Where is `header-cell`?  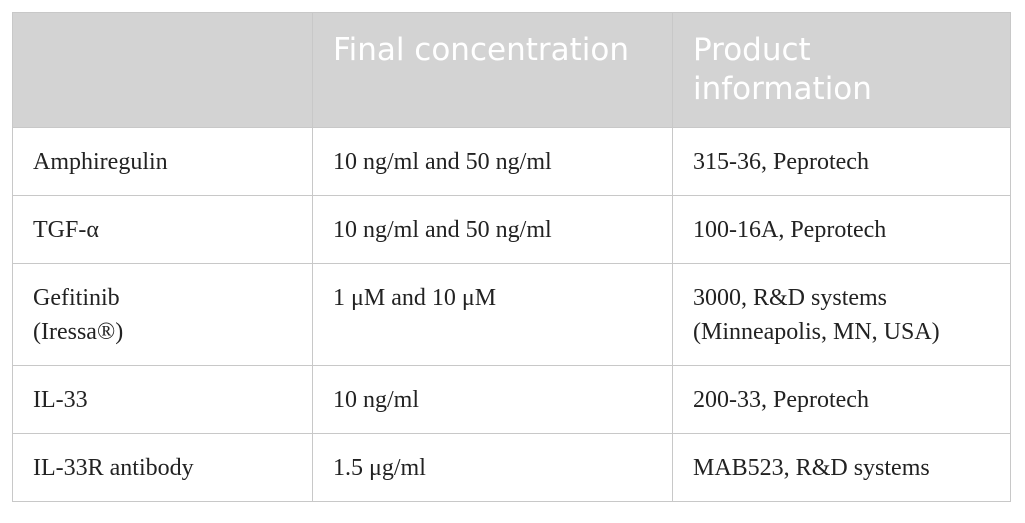
header-cell is located at coordinates (162, 70).